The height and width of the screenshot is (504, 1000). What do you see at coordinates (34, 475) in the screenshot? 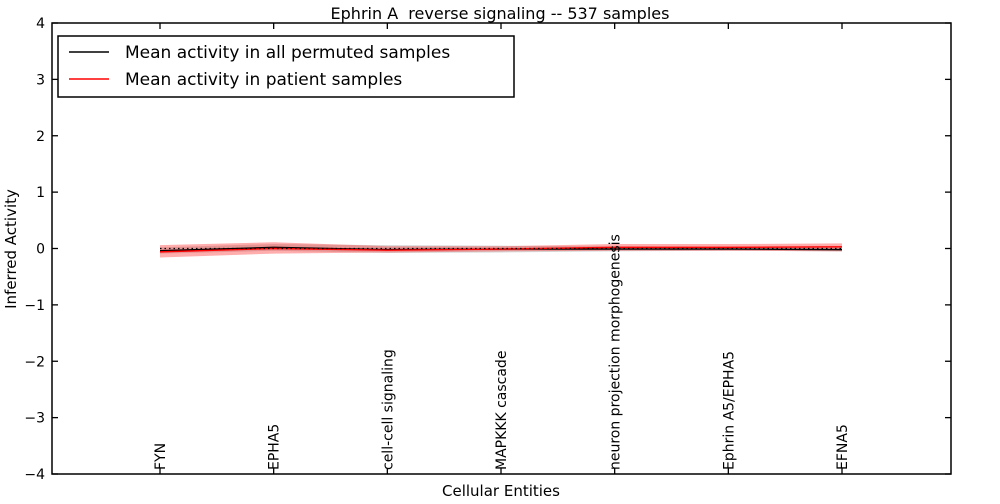
I see `y-tick-label: −4` at bounding box center [34, 475].